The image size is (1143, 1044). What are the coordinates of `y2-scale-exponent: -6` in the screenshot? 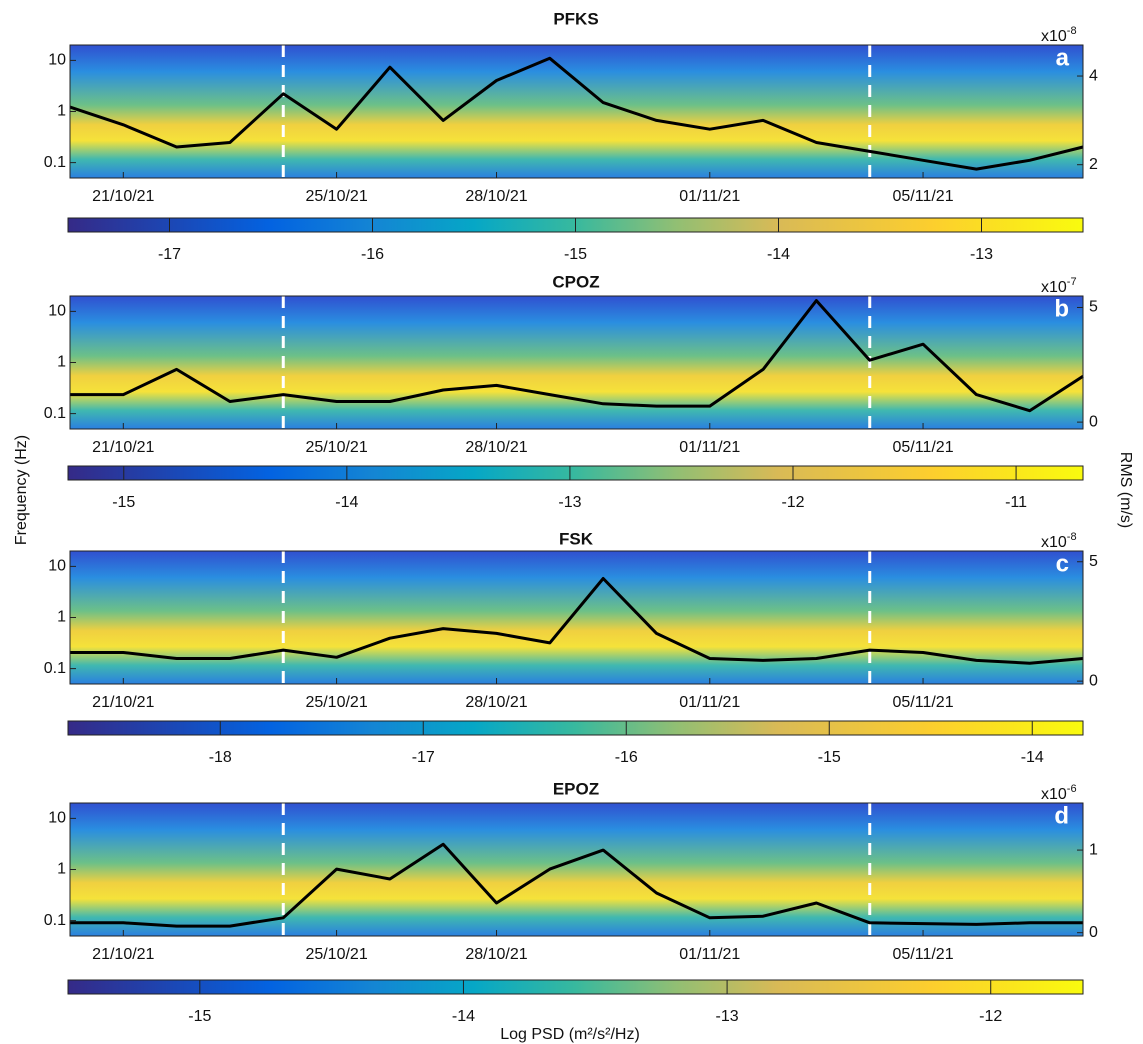 It's located at (1072, 789).